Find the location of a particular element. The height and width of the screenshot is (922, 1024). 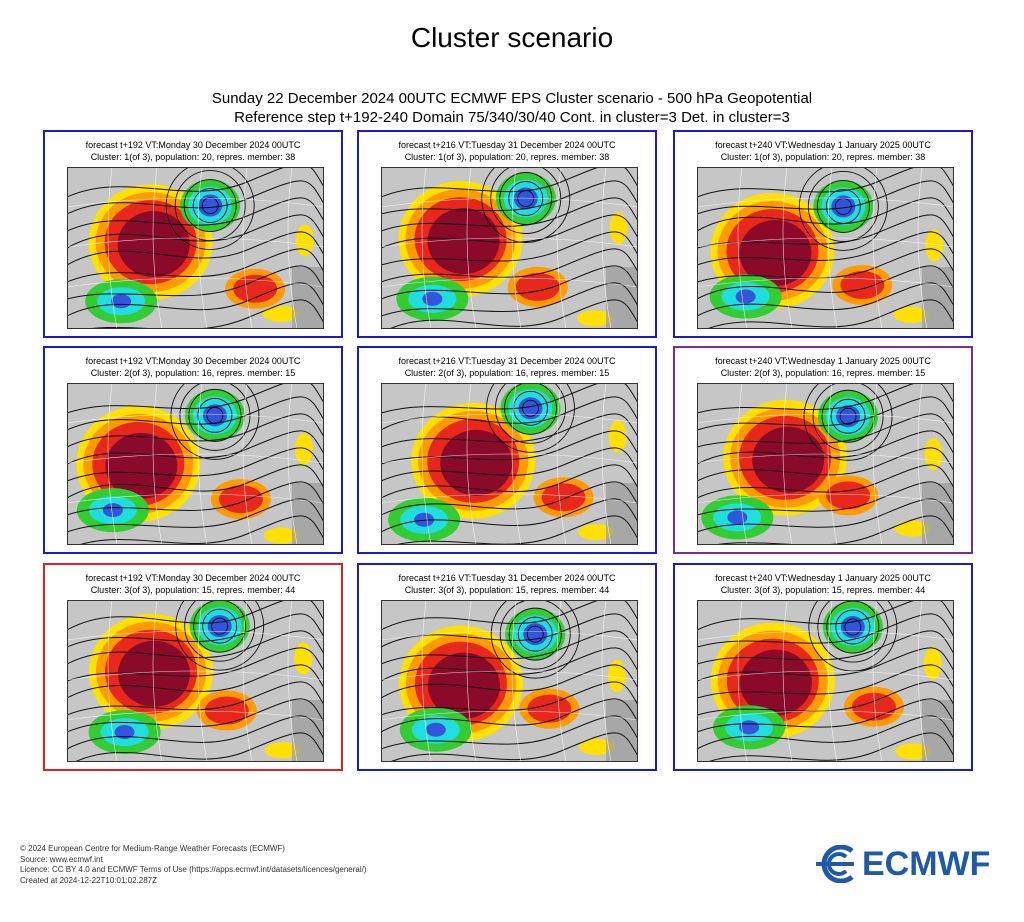

page-title: Cluster scenario is located at coordinates (512, 37).